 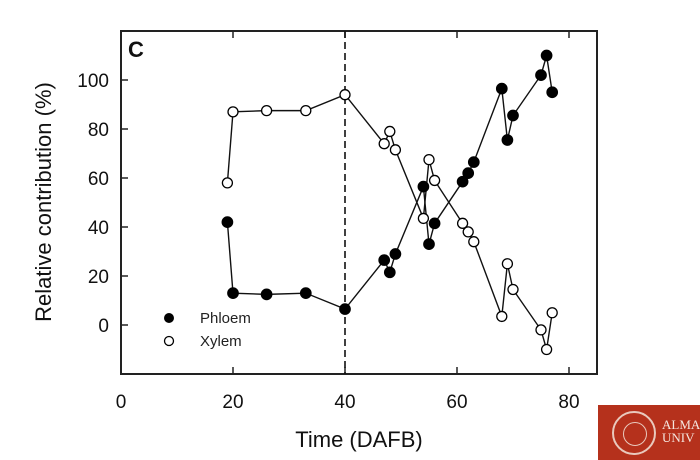 What do you see at coordinates (344, 402) in the screenshot?
I see `x-tick-label: 40` at bounding box center [344, 402].